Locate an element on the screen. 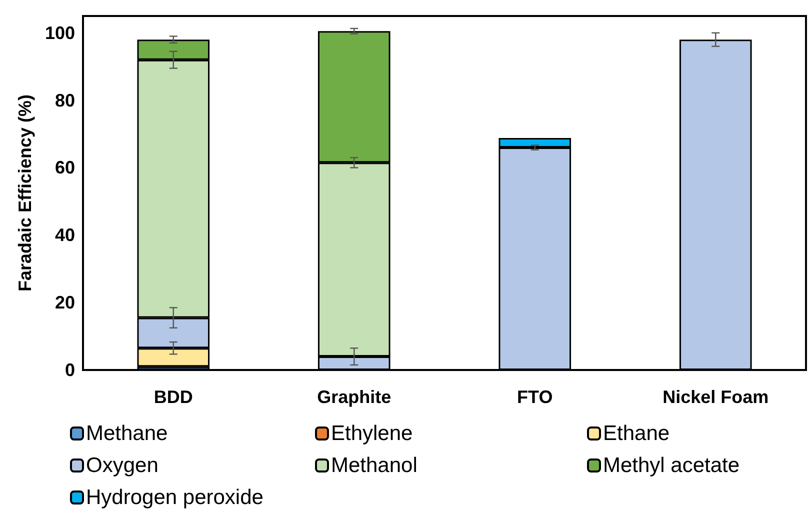 The height and width of the screenshot is (516, 808). legend-label: Oxygen is located at coordinates (122, 465).